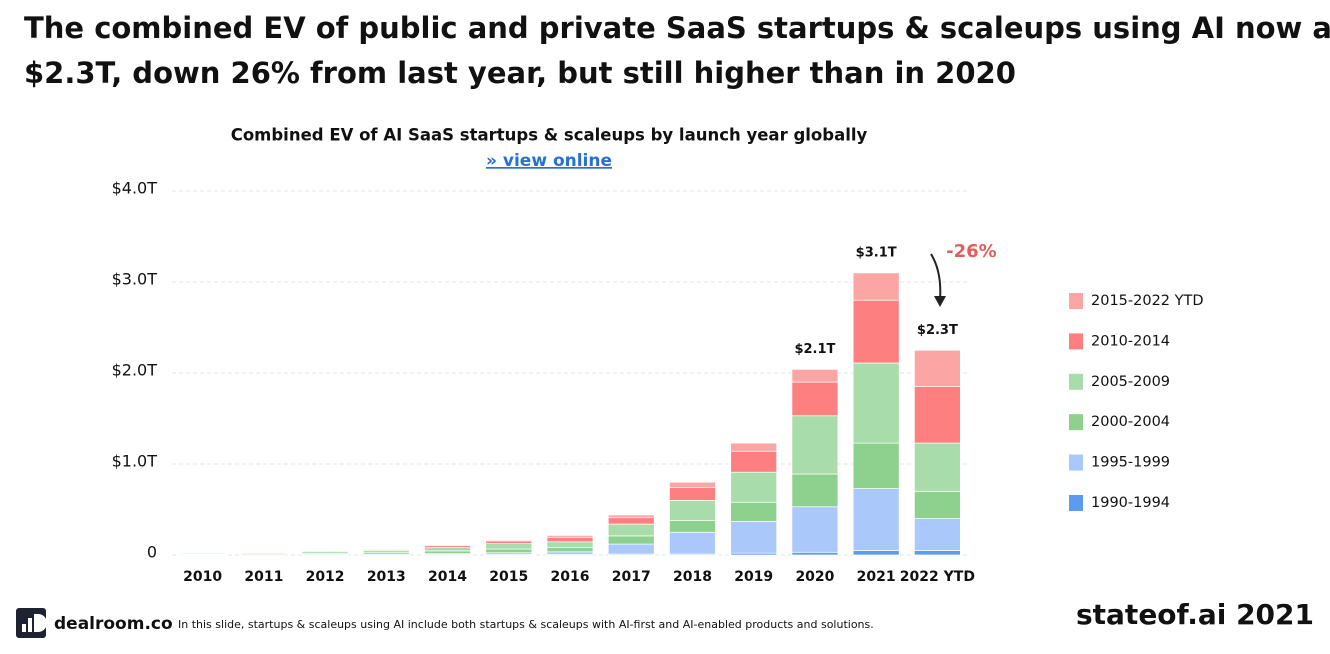 This screenshot has height=654, width=1330. I want to click on x-tick-label: 2019, so click(753, 577).